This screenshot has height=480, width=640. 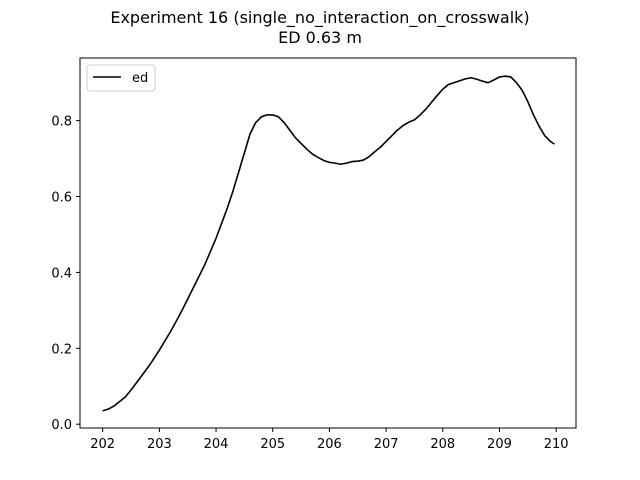 I want to click on x-tick-label: 207, so click(x=386, y=444).